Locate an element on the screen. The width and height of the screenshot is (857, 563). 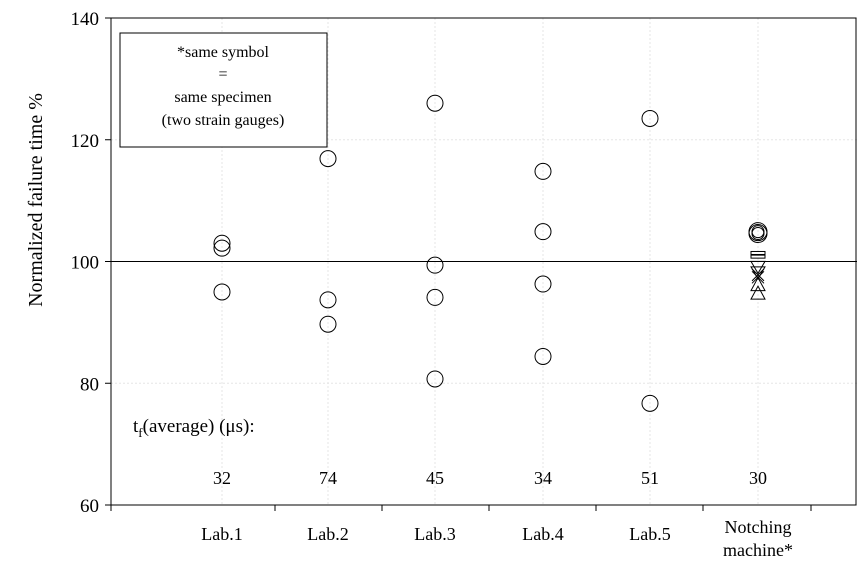
x-category-label: Lab.4 is located at coordinates (542, 534).